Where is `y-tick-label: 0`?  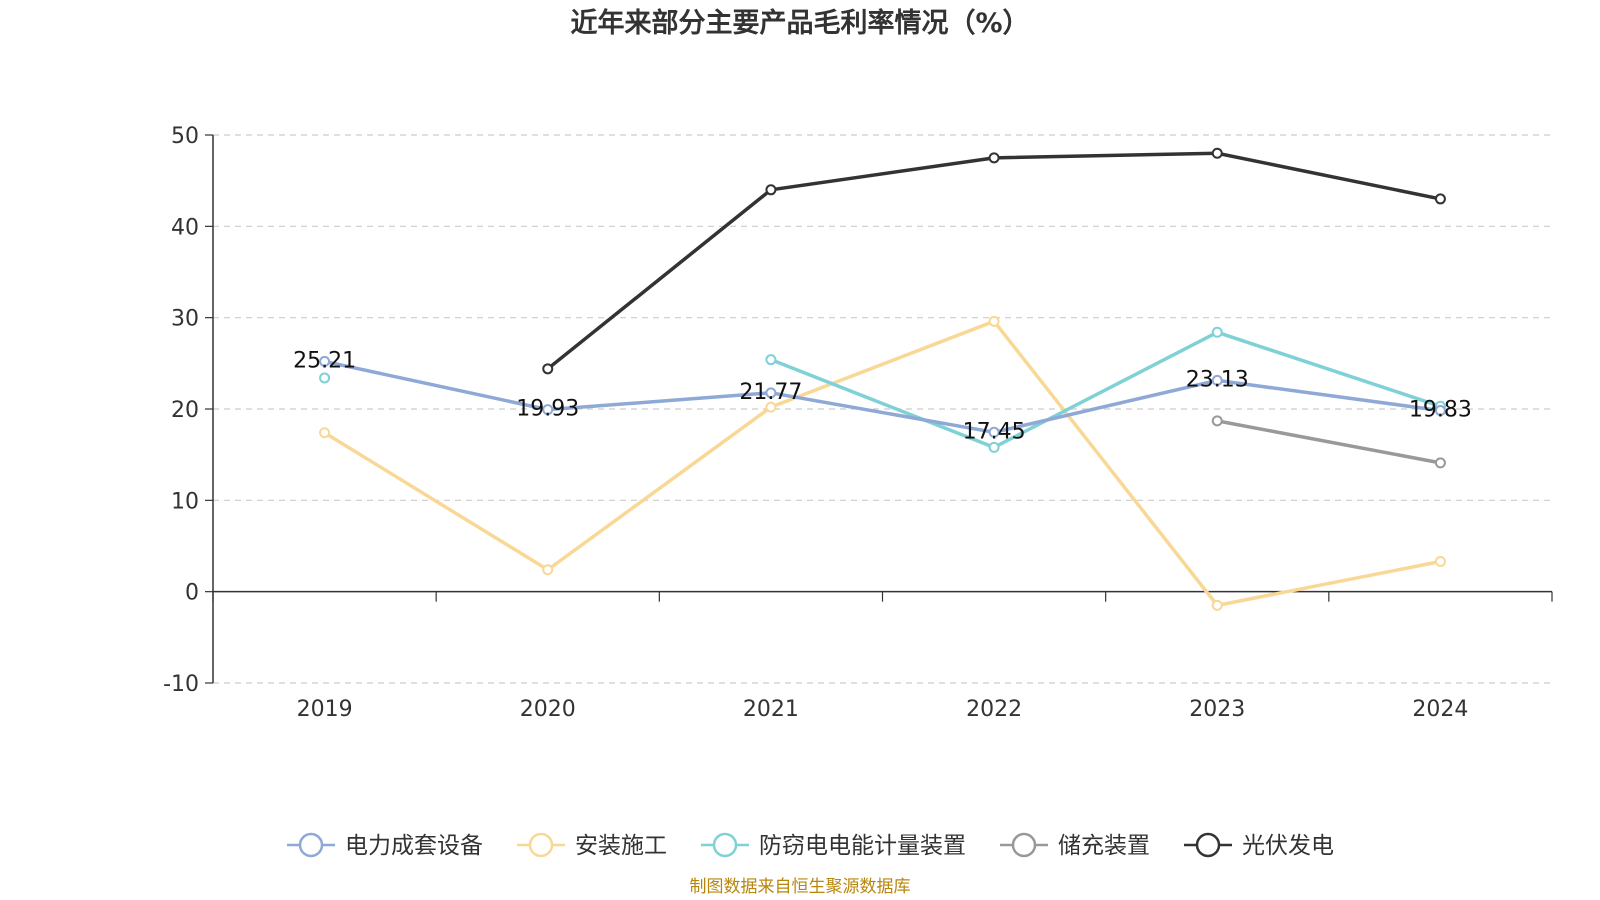
y-tick-label: 0 is located at coordinates (192, 593).